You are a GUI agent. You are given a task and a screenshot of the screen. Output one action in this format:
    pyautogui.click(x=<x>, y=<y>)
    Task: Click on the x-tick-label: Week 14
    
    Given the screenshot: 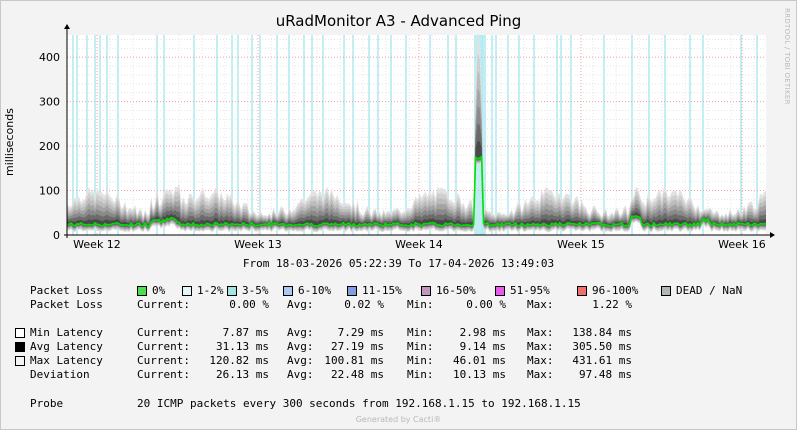 What is the action you would take?
    pyautogui.click(x=419, y=244)
    